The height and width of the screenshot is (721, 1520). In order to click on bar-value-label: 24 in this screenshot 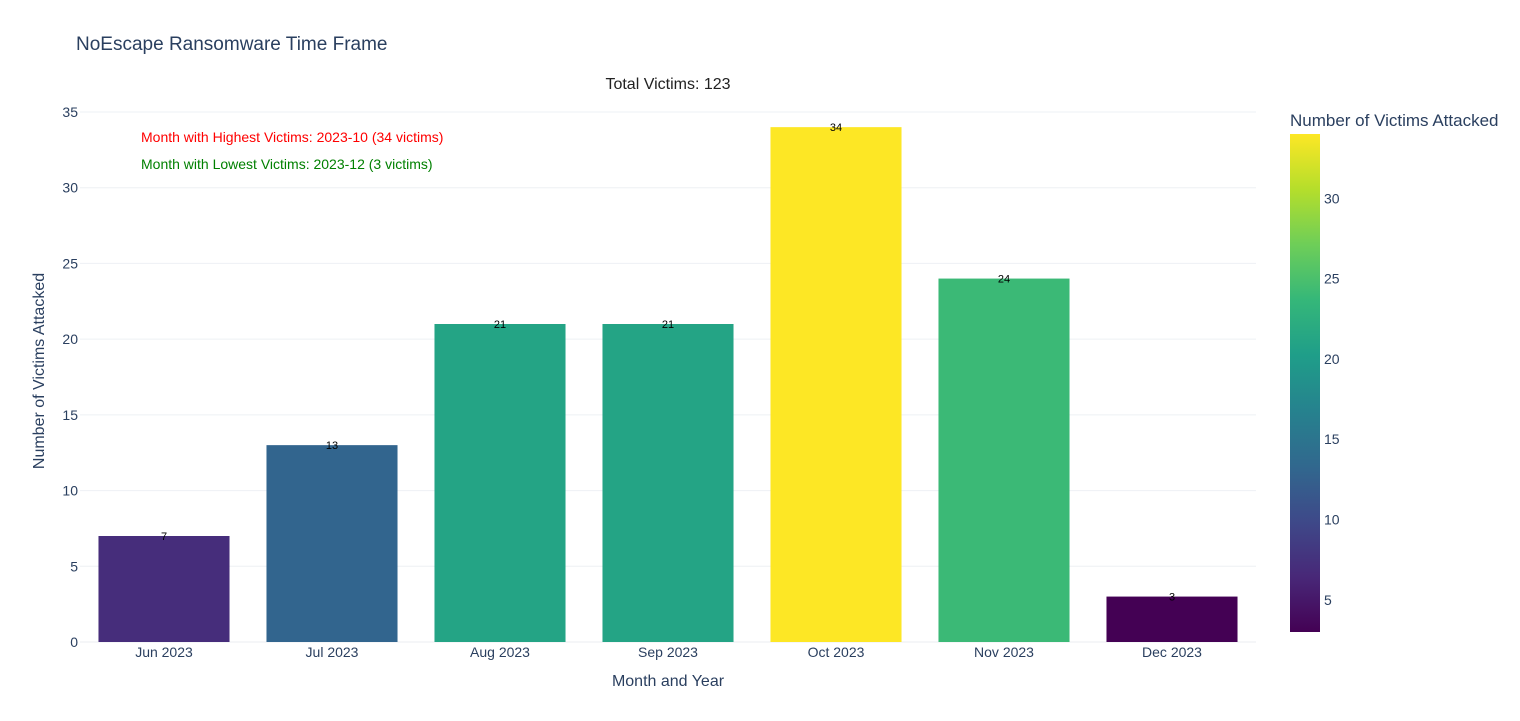, I will do `click(1004, 280)`.